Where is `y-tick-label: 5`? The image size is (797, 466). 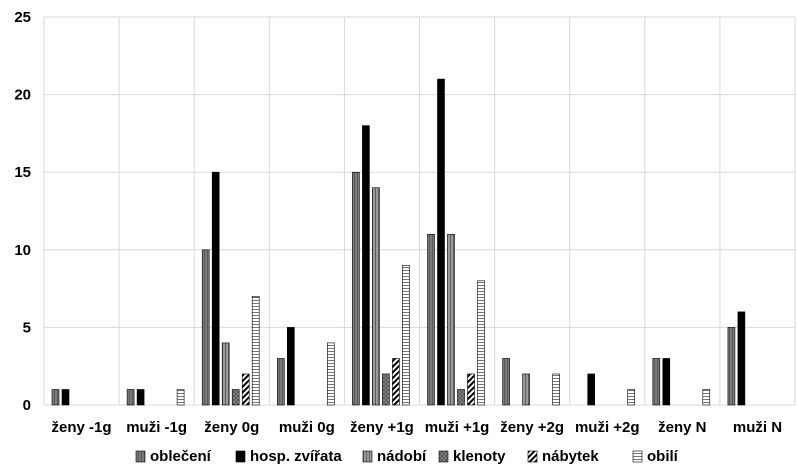 y-tick-label: 5 is located at coordinates (27, 327).